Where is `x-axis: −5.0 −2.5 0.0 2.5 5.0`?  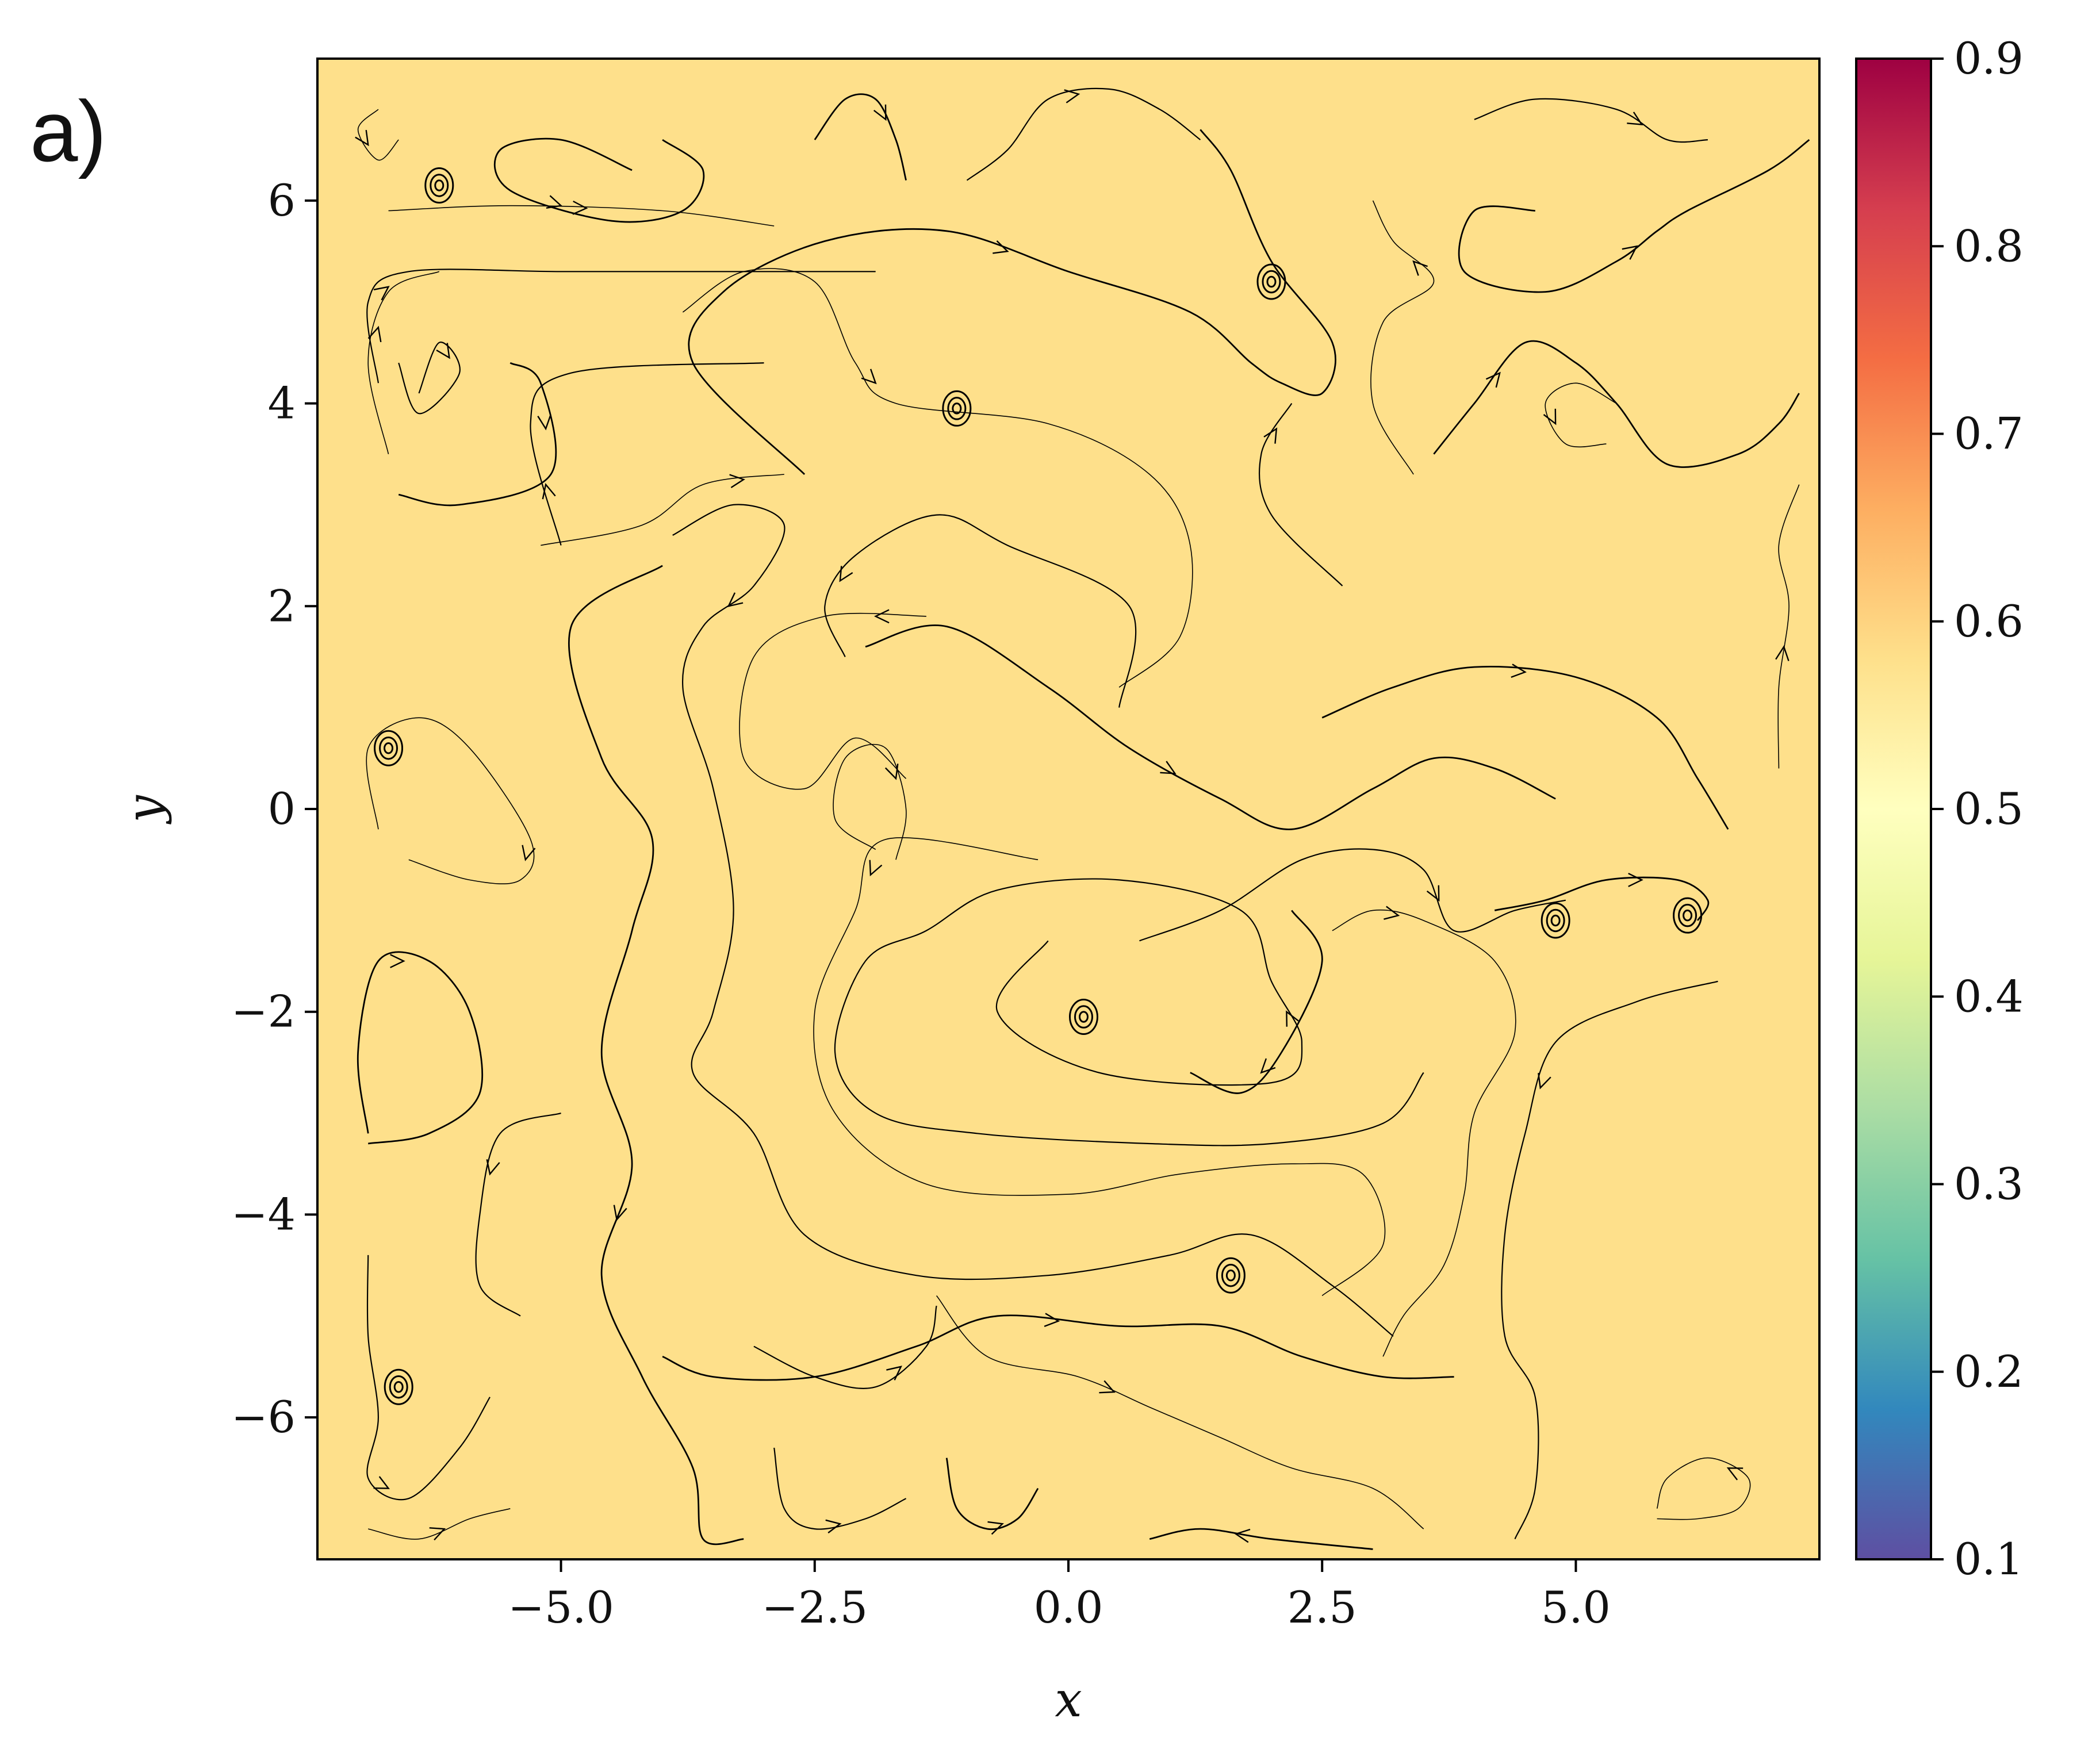 x-axis: −5.0 −2.5 0.0 2.5 5.0 is located at coordinates (1059, 1596).